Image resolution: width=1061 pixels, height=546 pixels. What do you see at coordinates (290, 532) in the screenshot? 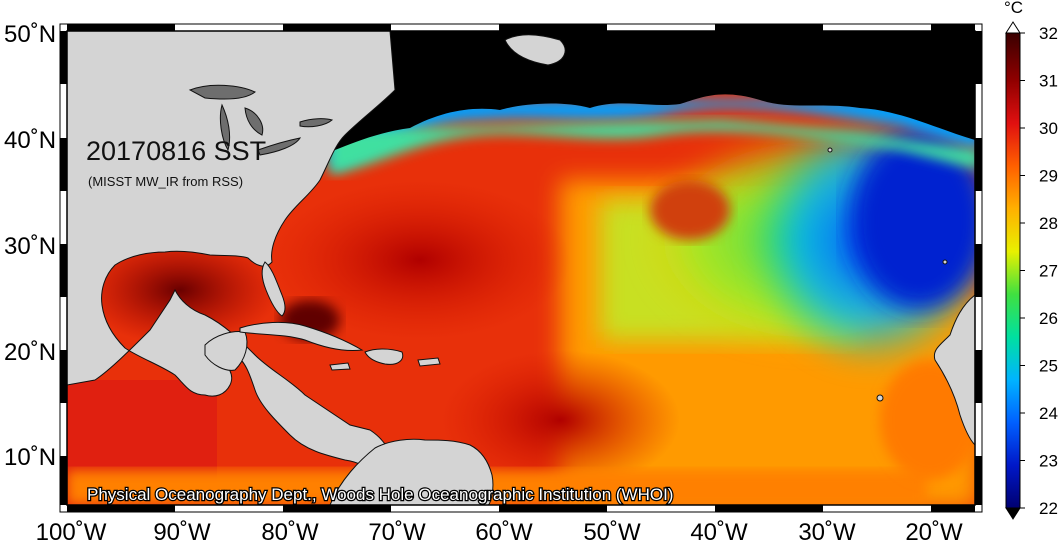
I see `lon-label: 80˚W` at bounding box center [290, 532].